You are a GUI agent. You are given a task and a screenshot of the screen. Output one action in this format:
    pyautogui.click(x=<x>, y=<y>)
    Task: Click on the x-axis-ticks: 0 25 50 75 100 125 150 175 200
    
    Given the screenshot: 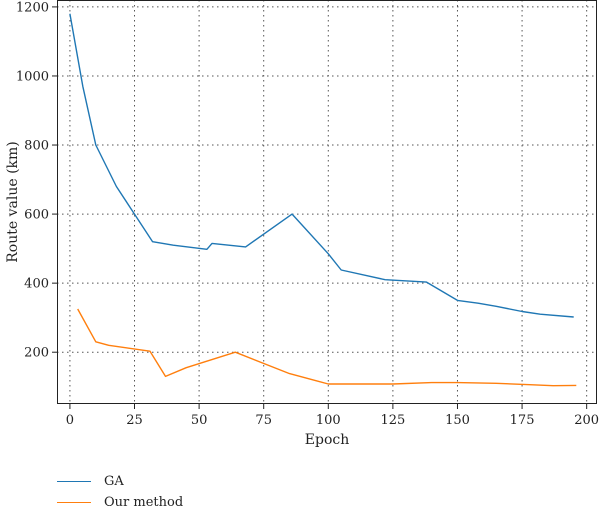 What is the action you would take?
    pyautogui.click(x=332, y=416)
    